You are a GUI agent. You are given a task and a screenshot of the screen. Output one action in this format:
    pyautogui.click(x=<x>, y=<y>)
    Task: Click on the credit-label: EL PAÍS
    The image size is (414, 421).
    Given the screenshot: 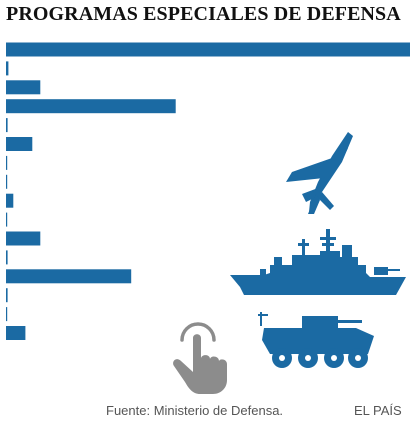 What is the action you would take?
    pyautogui.click(x=378, y=410)
    